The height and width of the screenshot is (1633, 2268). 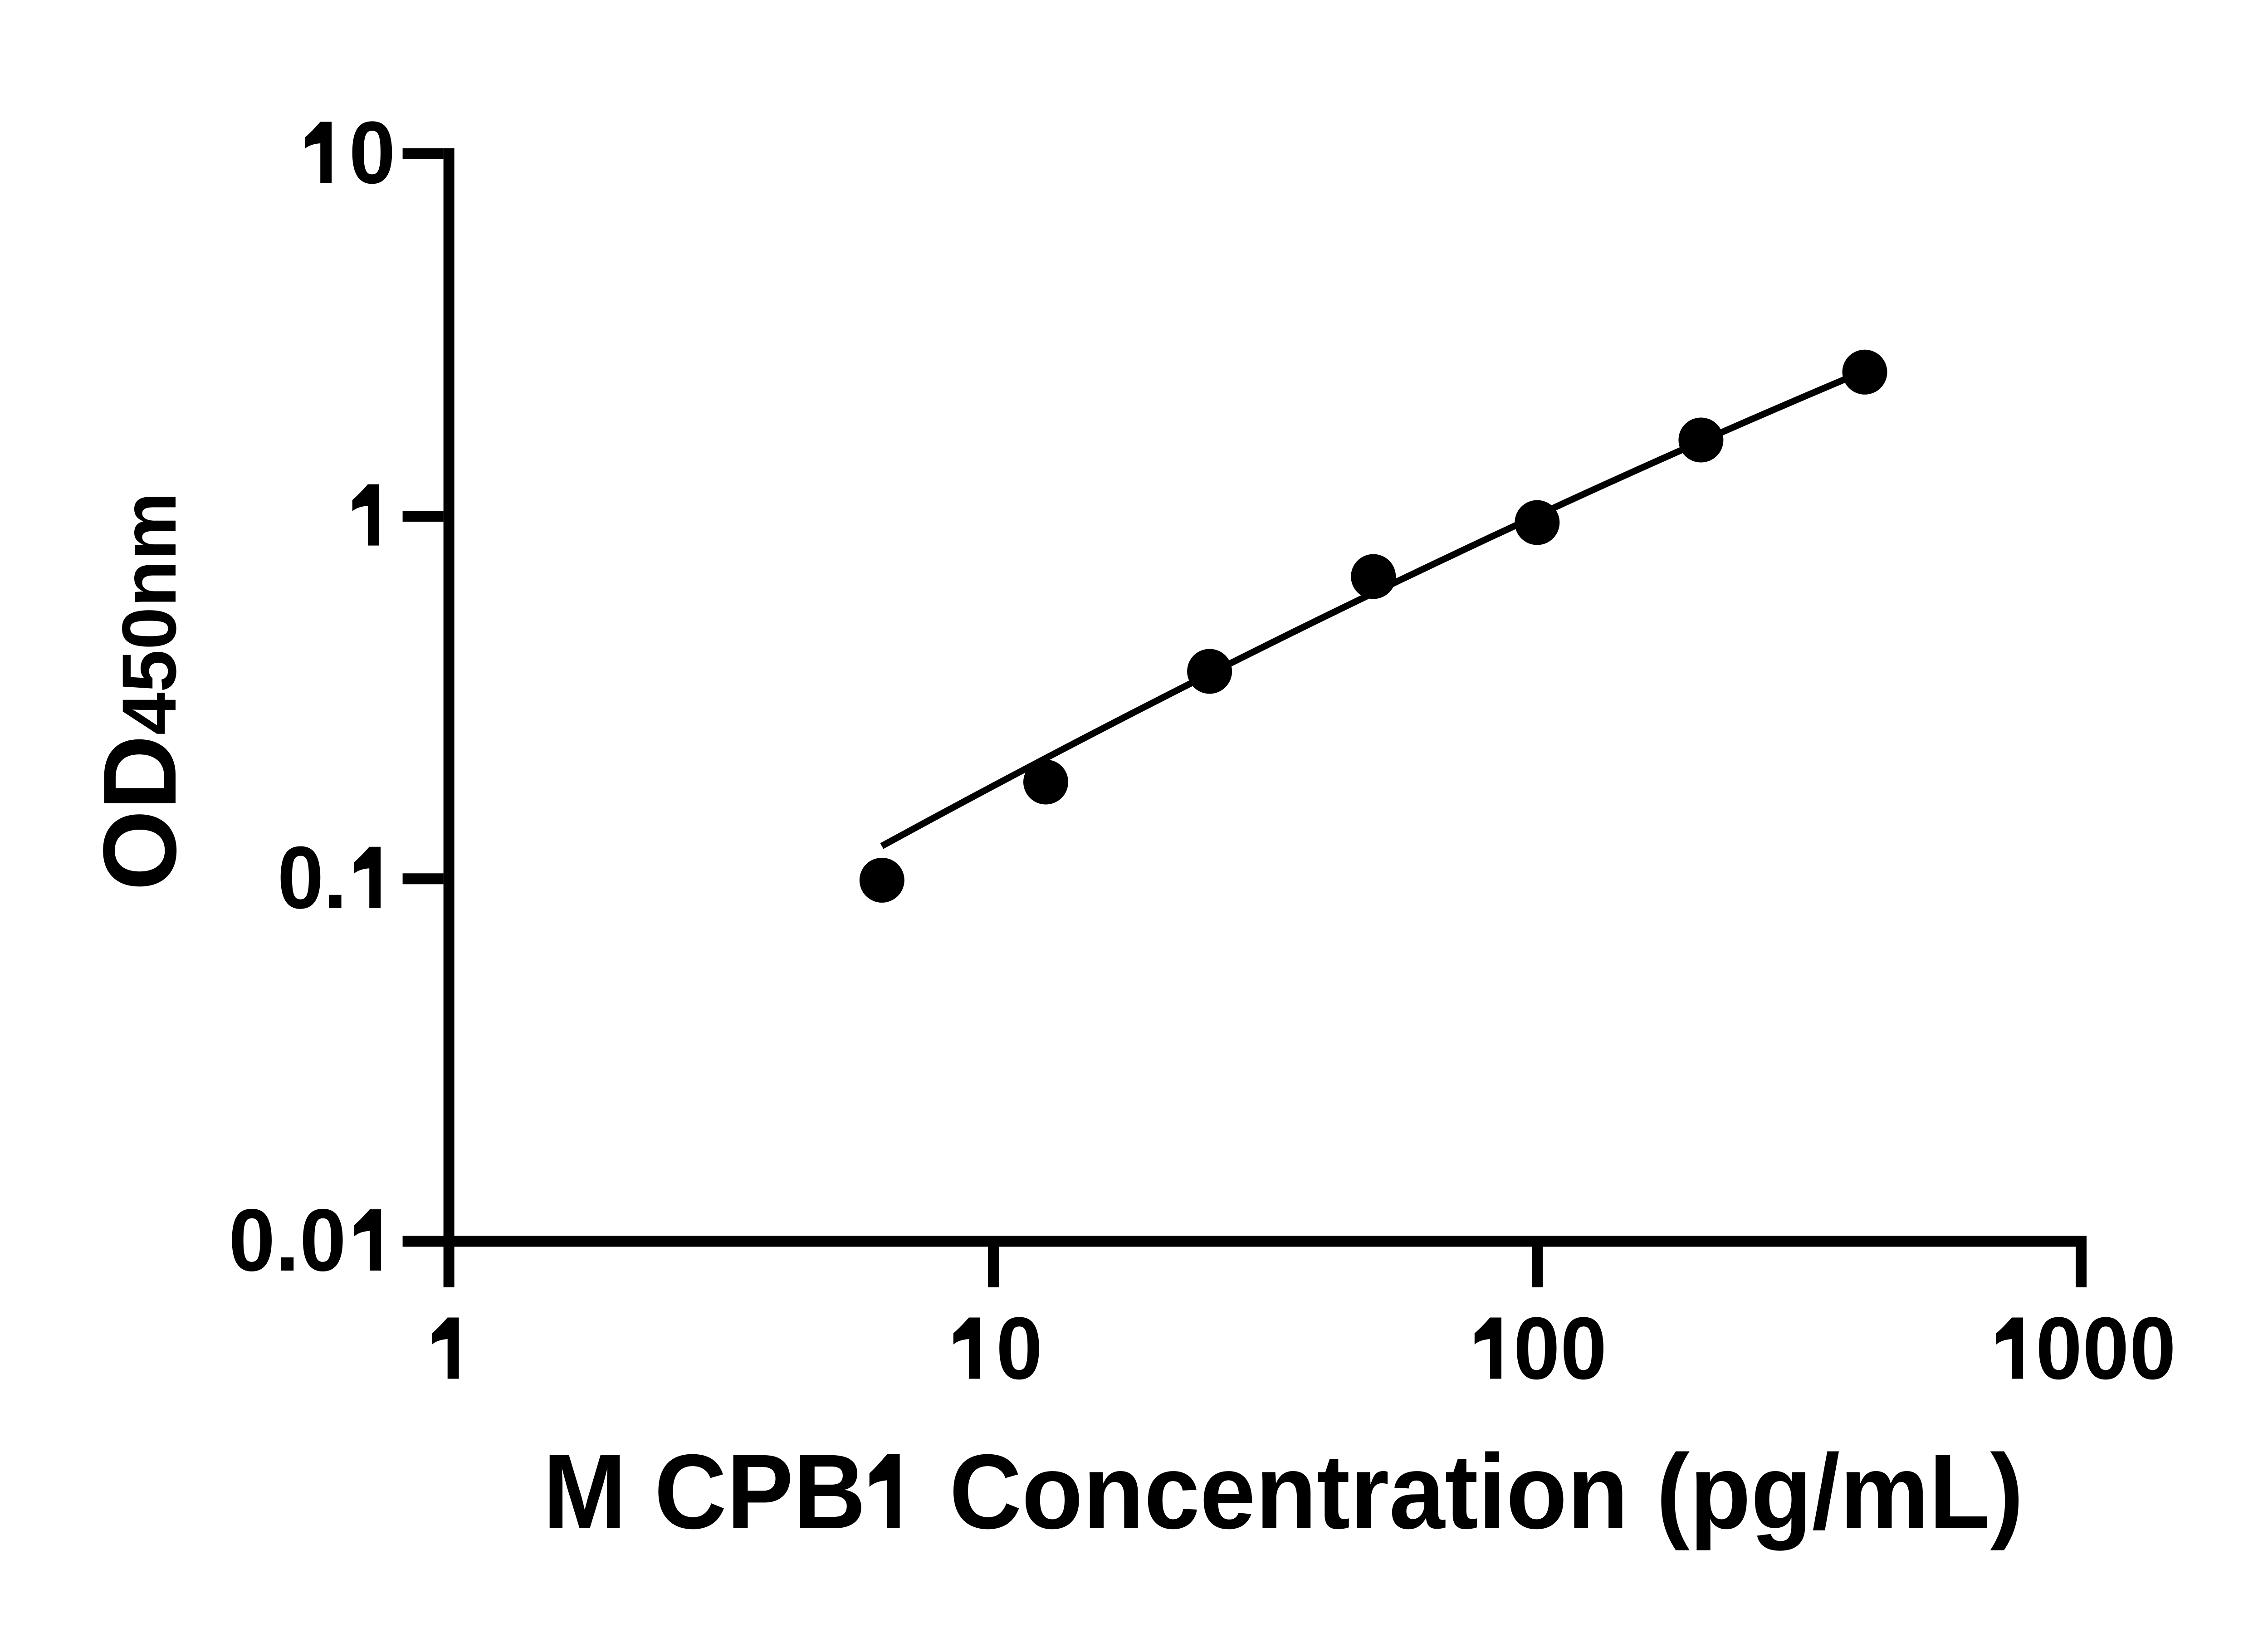 I want to click on svg-text: M CPB1 Concentration (pg/mL), so click(x=1284, y=1492).